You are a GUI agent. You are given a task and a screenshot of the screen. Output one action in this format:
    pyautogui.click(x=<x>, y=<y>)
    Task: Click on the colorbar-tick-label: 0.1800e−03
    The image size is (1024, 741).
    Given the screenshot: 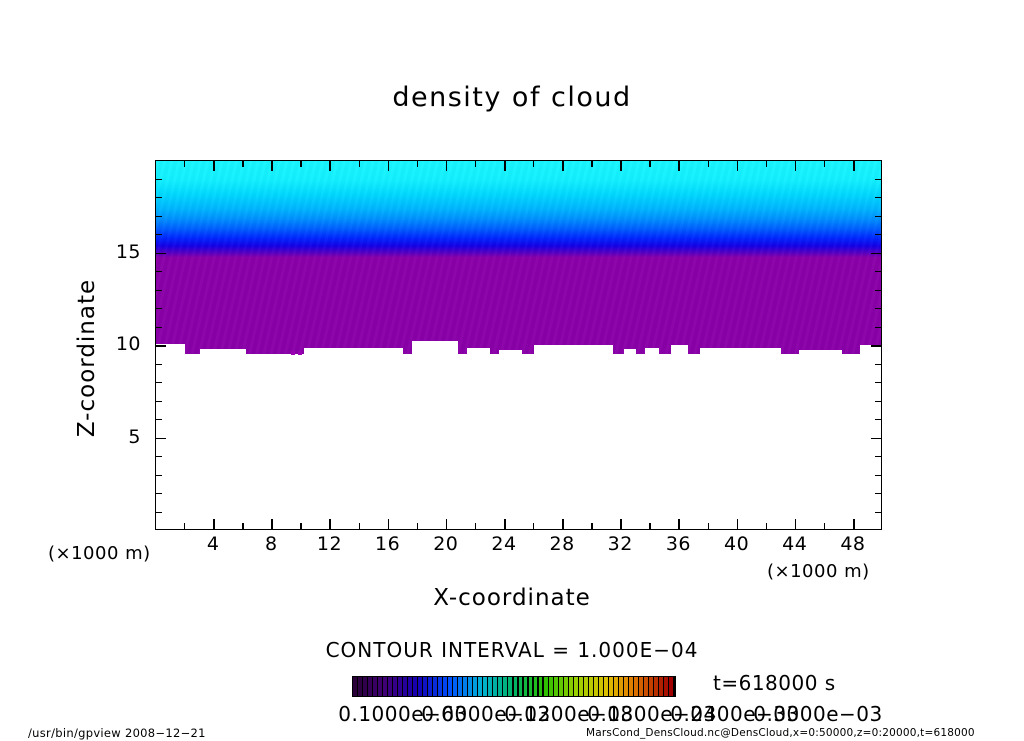 What is the action you would take?
    pyautogui.click(x=652, y=714)
    